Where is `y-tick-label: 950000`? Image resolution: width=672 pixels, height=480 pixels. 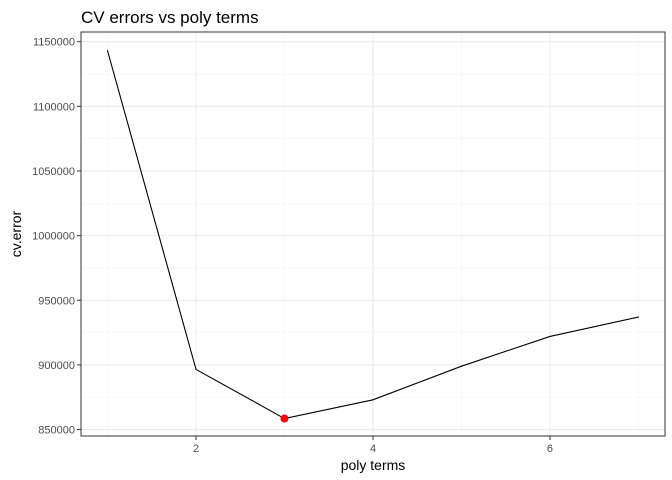 y-tick-label: 950000 is located at coordinates (56, 301).